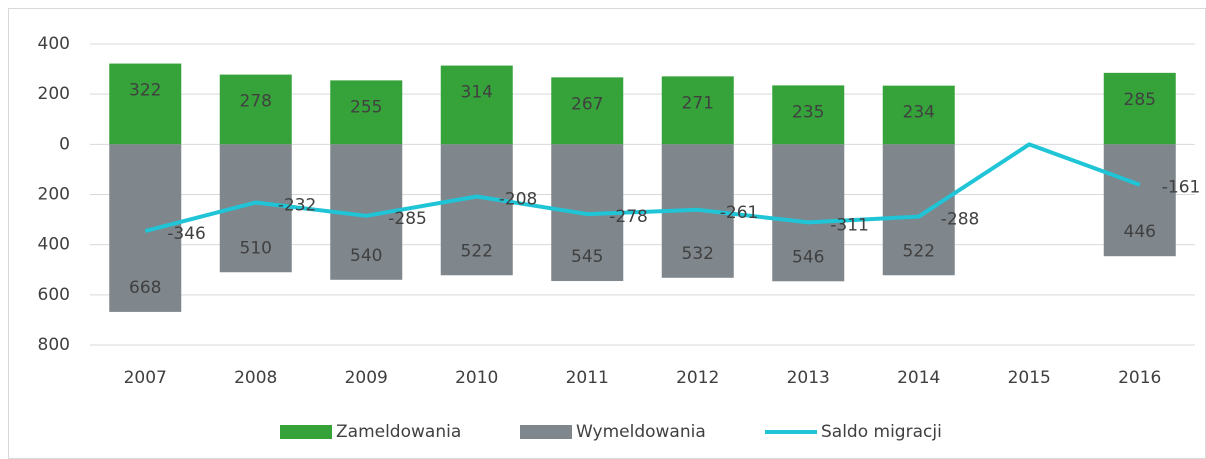 This screenshot has height=459, width=1206. Describe the element at coordinates (808, 112) in the screenshot. I see `data-label: 235` at that location.